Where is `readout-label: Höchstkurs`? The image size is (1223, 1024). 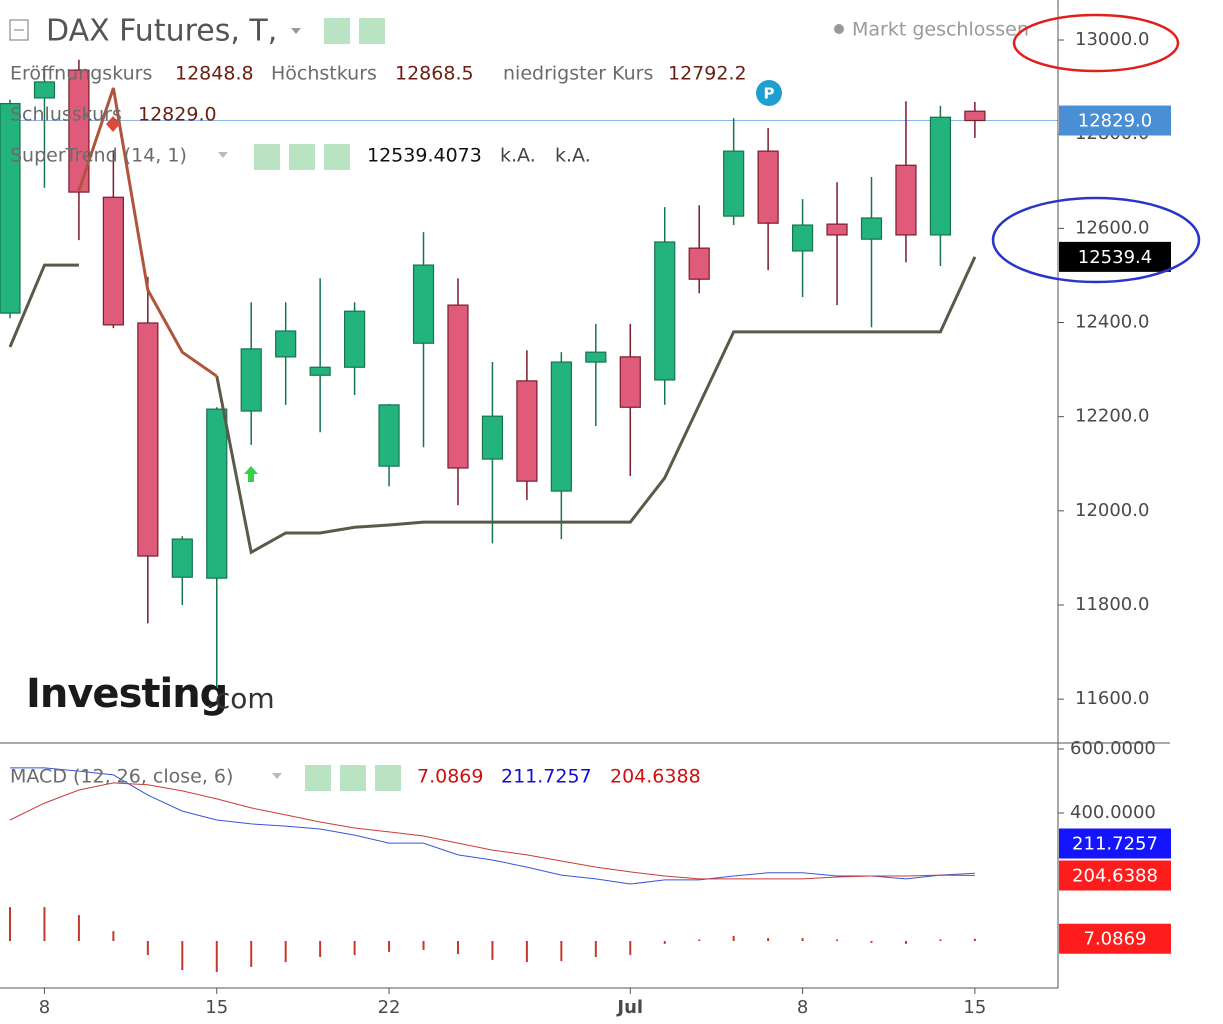 readout-label: Höchstkurs is located at coordinates (324, 74).